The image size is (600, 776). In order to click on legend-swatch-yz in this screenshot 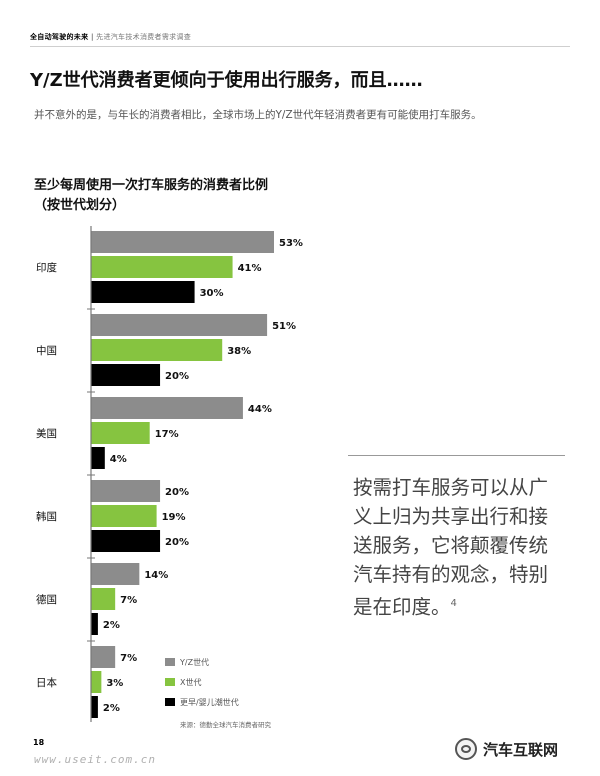, I will do `click(170, 662)`.